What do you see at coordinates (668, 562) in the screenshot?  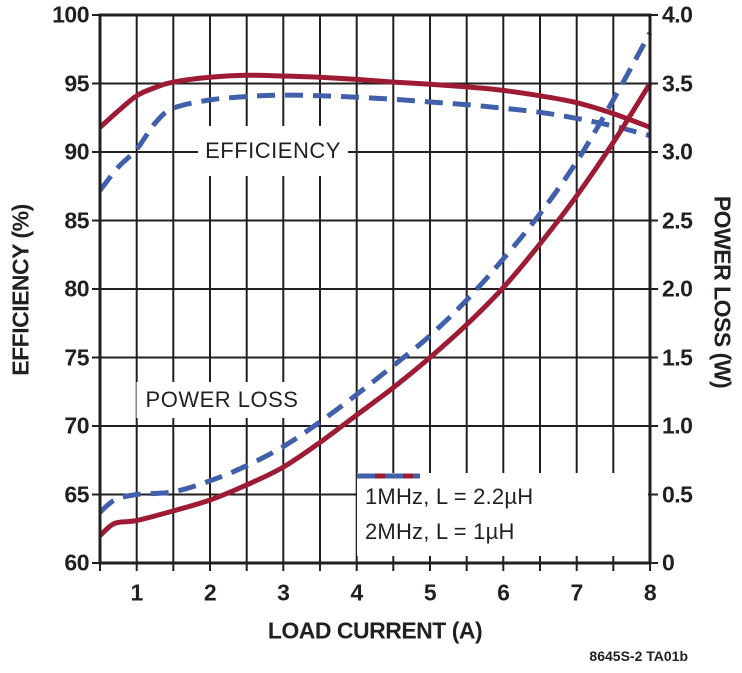 I see `y-right-tick-label: 0` at bounding box center [668, 562].